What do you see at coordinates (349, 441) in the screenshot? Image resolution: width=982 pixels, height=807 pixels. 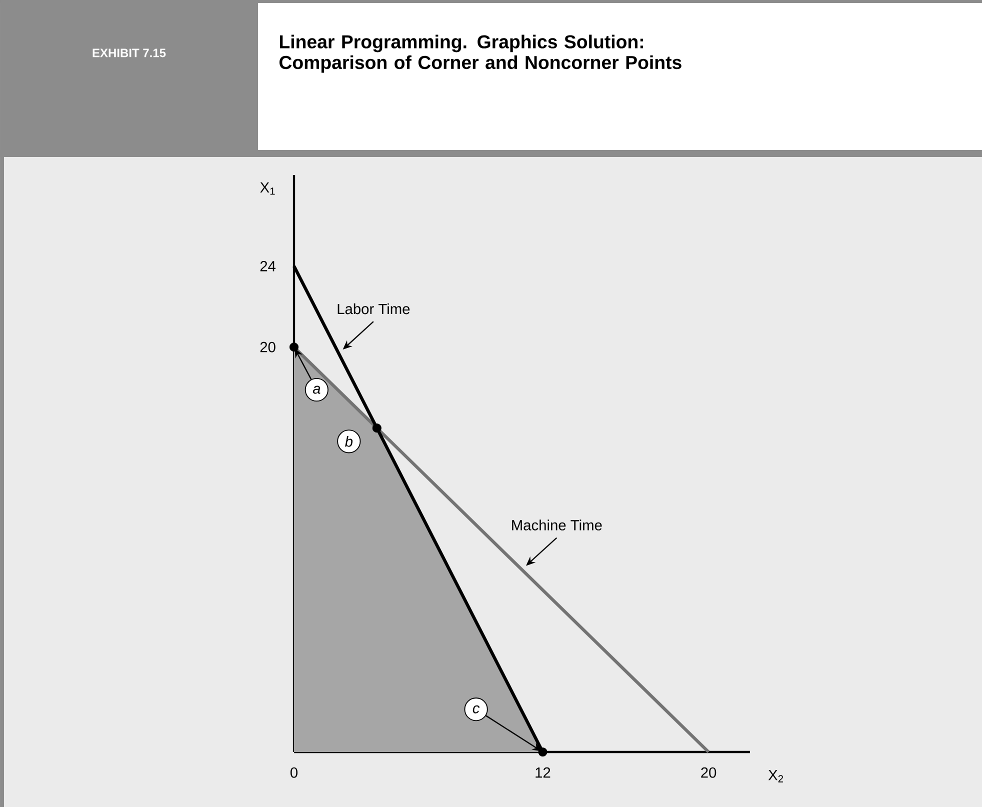 I see `annotation: b` at bounding box center [349, 441].